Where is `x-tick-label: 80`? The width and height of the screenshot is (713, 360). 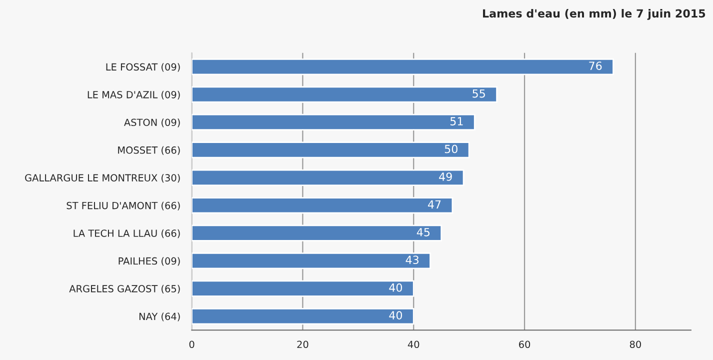 x-tick-label: 80 is located at coordinates (635, 344).